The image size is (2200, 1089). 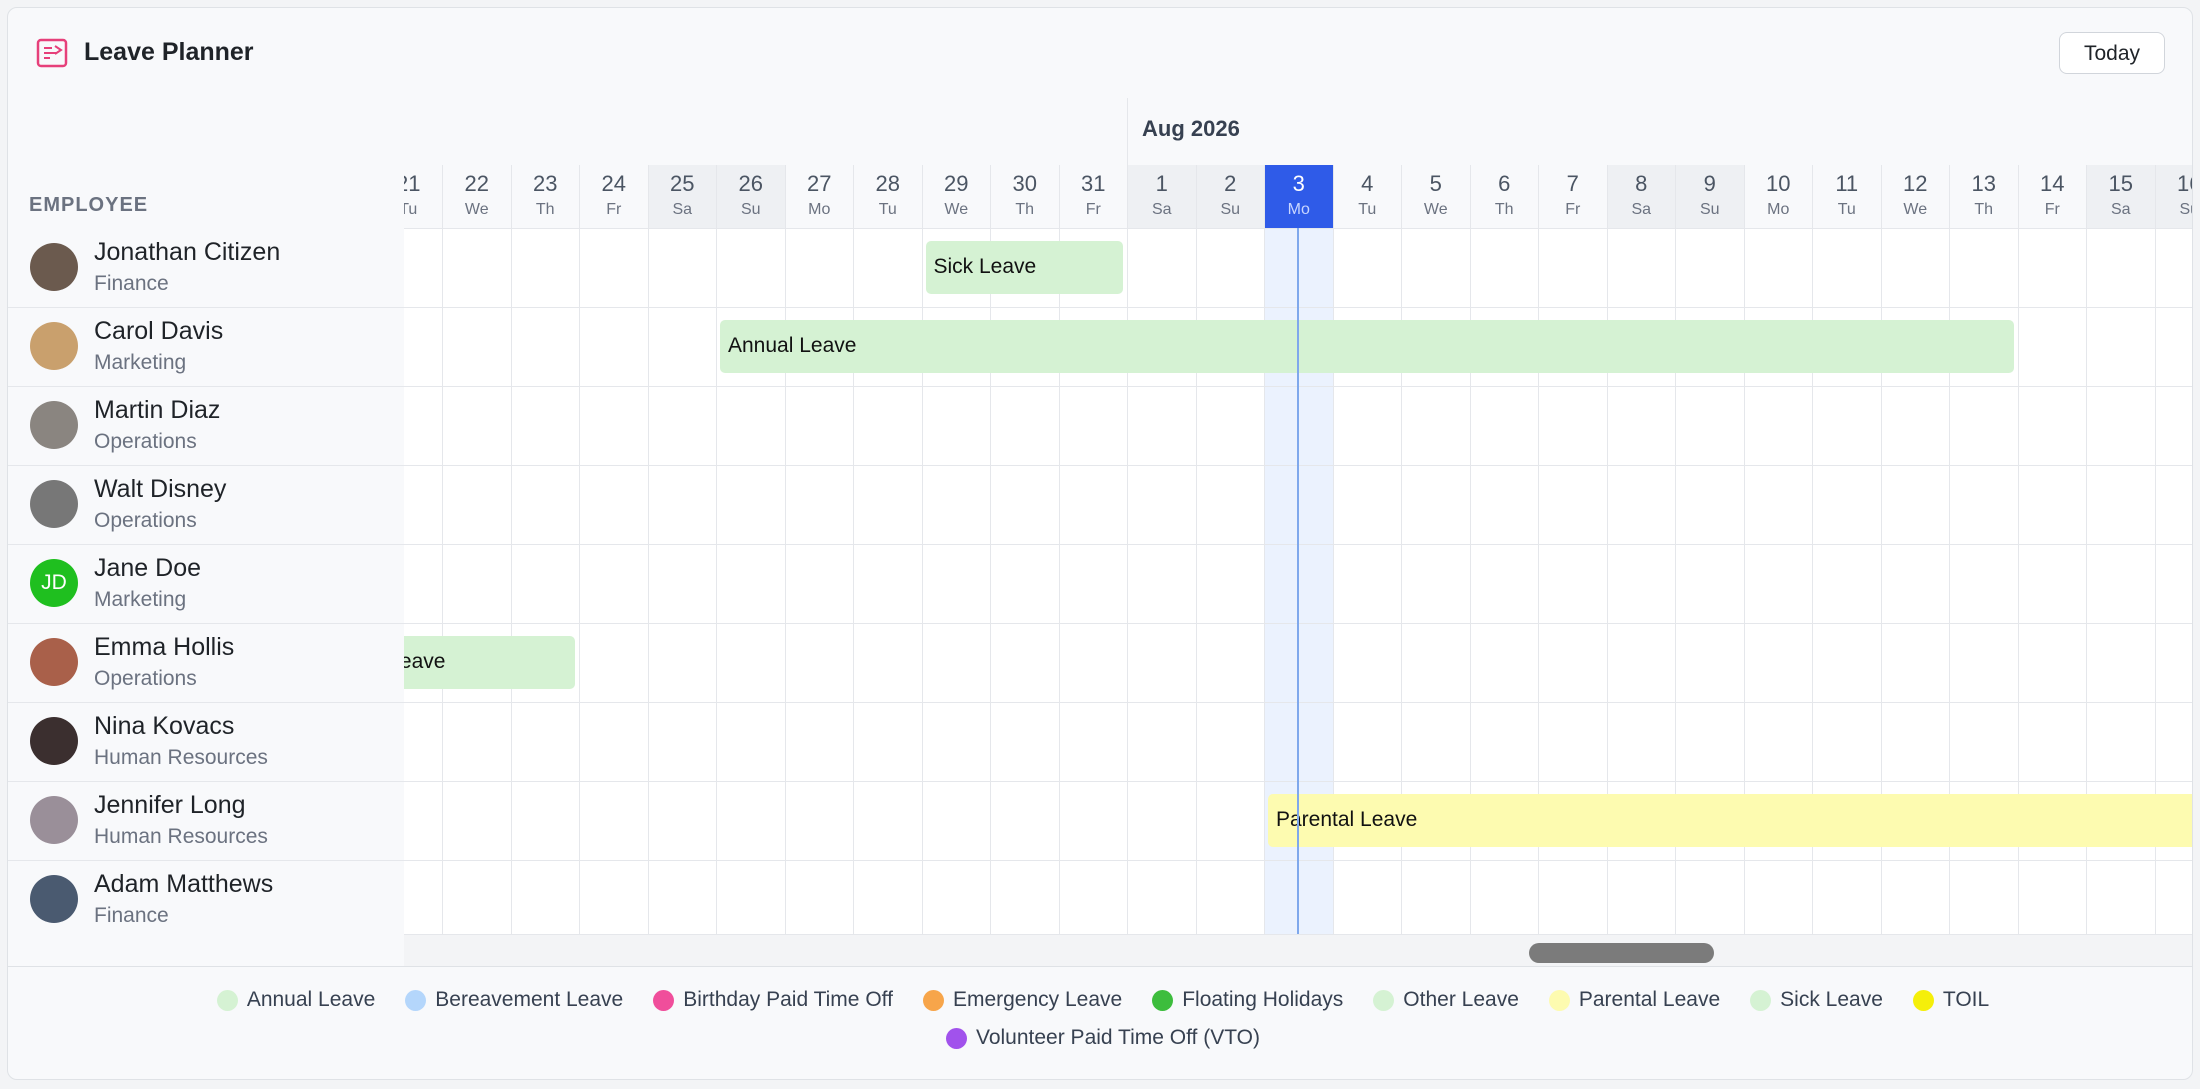 What do you see at coordinates (1102, 1038) in the screenshot?
I see `legend-item: Volunteer Paid Time Off (VTO)` at bounding box center [1102, 1038].